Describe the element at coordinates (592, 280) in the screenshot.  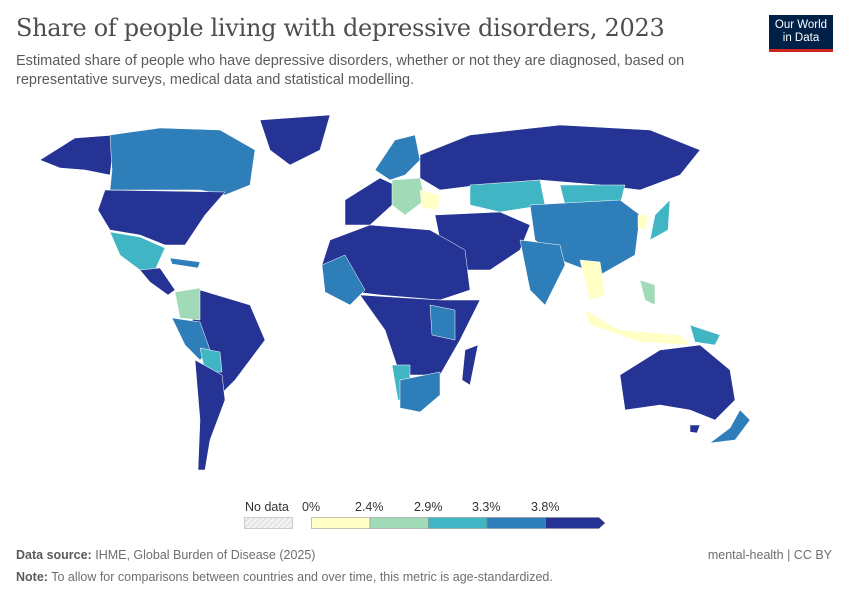
I see `region-southeast-asia` at that location.